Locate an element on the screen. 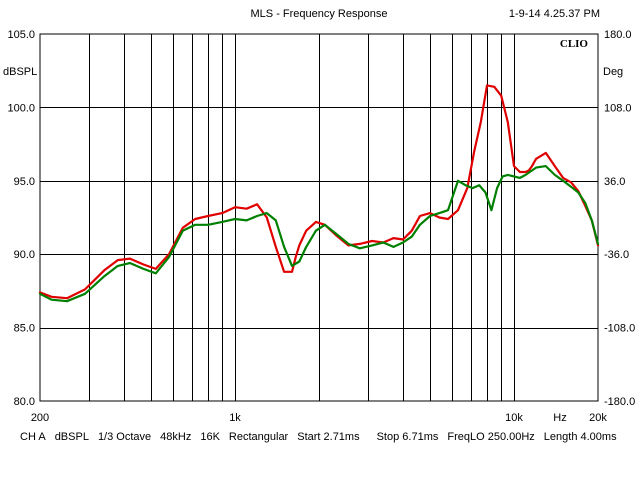  footer-smoothing: 1/3 Octave is located at coordinates (124, 437).